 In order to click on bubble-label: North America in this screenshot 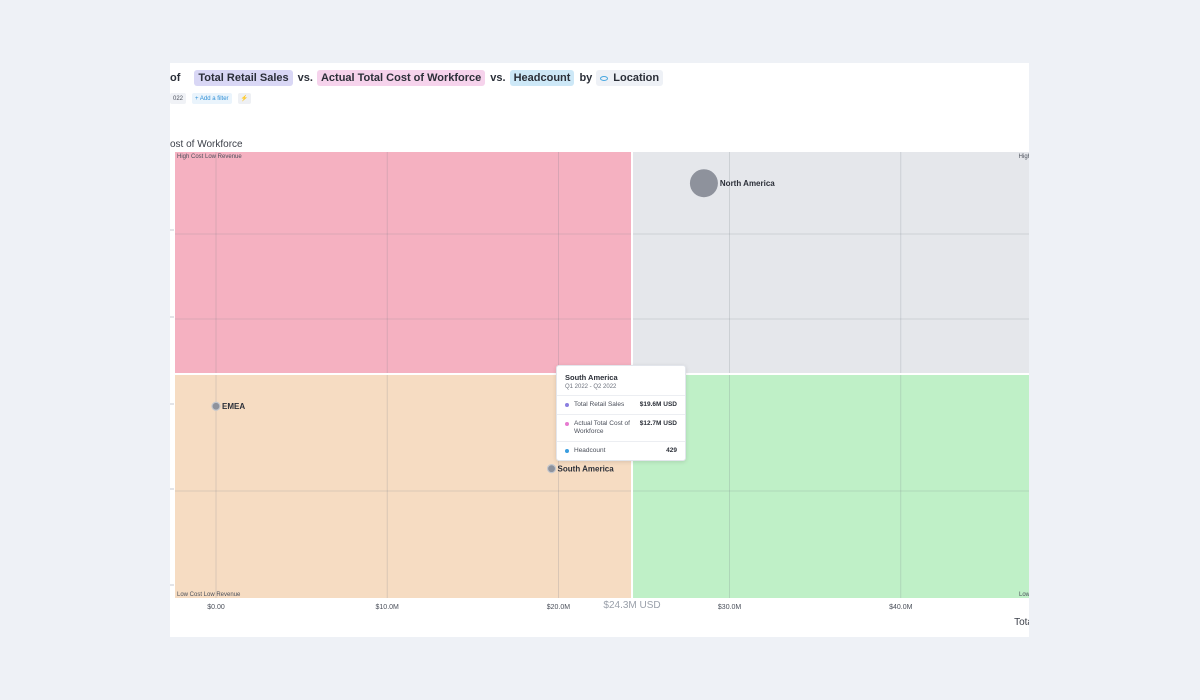, I will do `click(747, 183)`.